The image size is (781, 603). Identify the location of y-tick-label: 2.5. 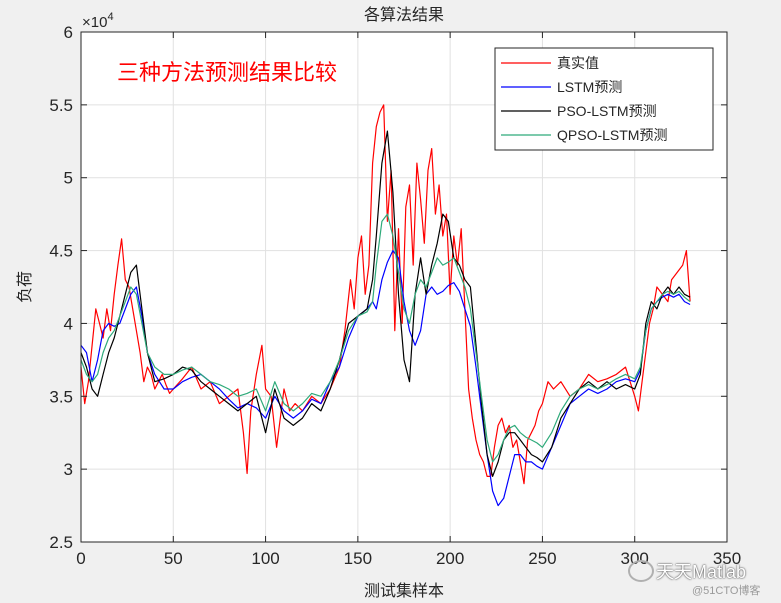
(61, 542).